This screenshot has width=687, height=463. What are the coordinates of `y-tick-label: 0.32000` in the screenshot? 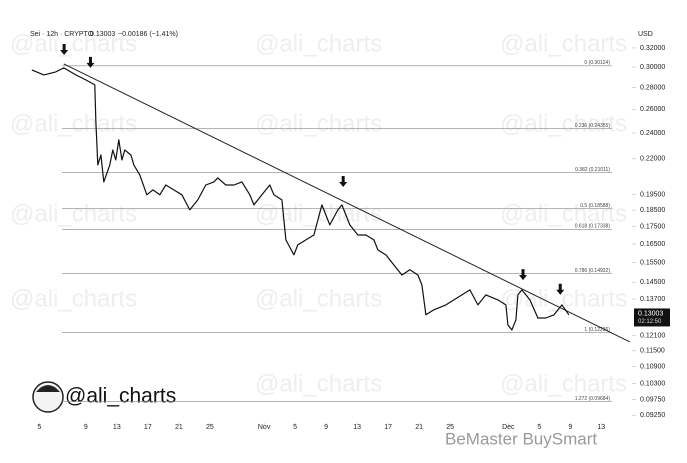 It's located at (652, 48).